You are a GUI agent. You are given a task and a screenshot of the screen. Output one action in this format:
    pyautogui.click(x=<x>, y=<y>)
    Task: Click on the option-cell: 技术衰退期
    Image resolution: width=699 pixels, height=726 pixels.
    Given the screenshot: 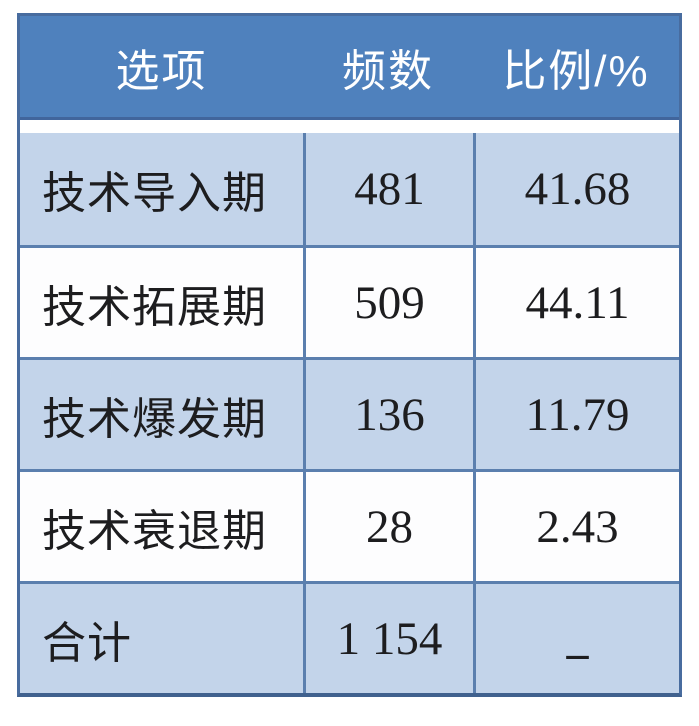 What is the action you would take?
    pyautogui.click(x=154, y=531)
    